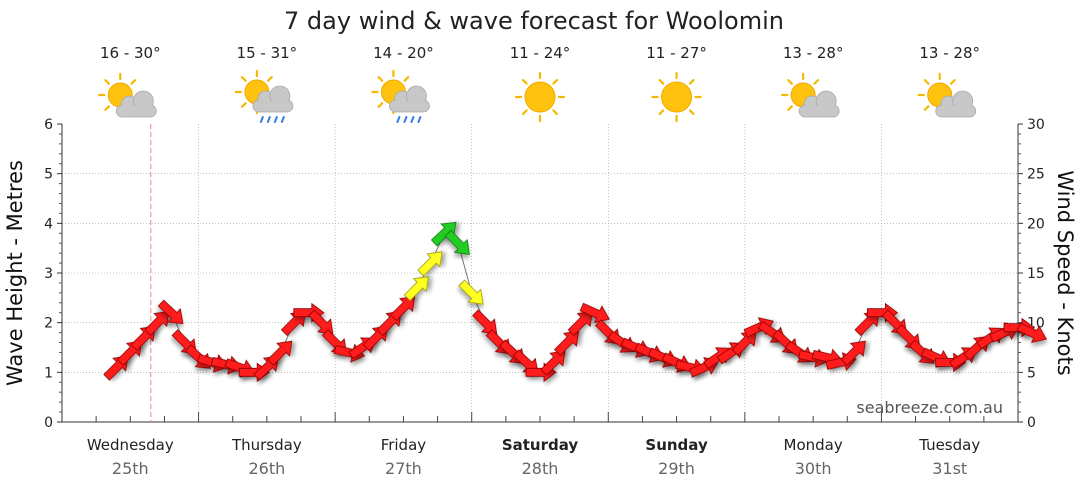 Image resolution: width=1080 pixels, height=490 pixels. I want to click on right-tick-label: 0, so click(1031, 423).